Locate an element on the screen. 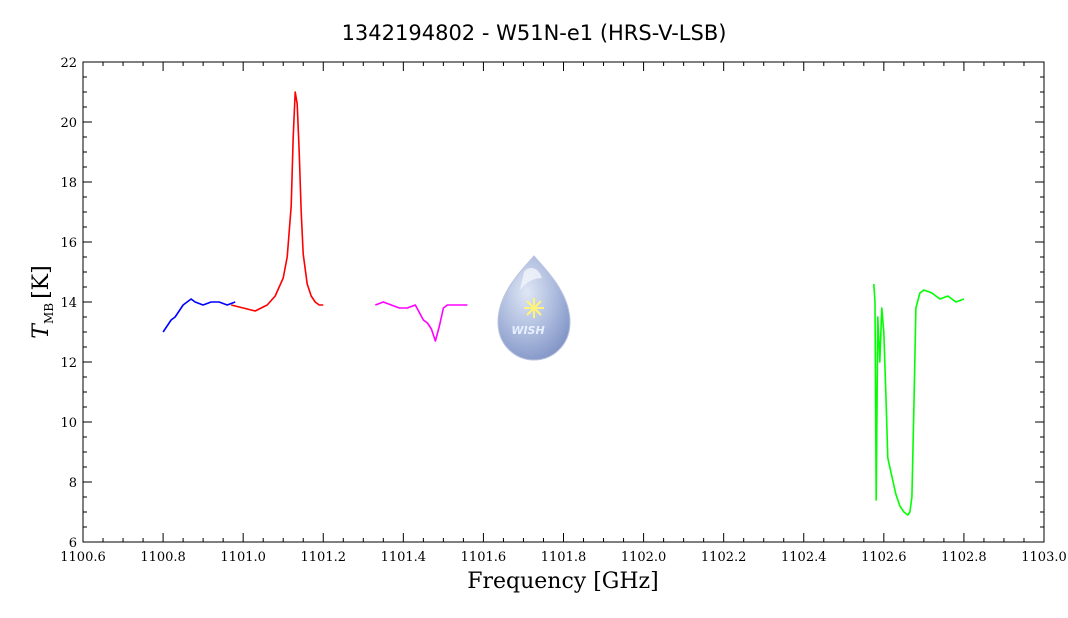 This screenshot has height=618, width=1068. y-tick-label: 18 is located at coordinates (68, 183).